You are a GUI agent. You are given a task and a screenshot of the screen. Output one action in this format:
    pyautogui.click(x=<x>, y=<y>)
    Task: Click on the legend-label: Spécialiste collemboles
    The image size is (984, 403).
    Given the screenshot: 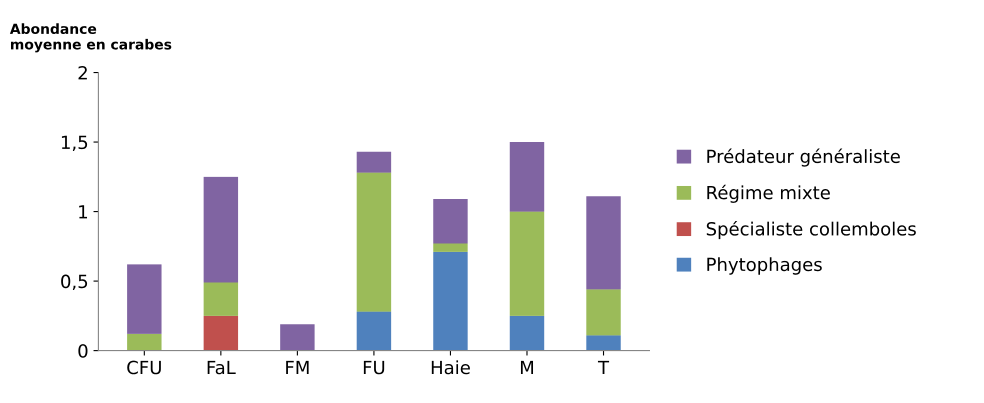 What is the action you would take?
    pyautogui.click(x=811, y=230)
    